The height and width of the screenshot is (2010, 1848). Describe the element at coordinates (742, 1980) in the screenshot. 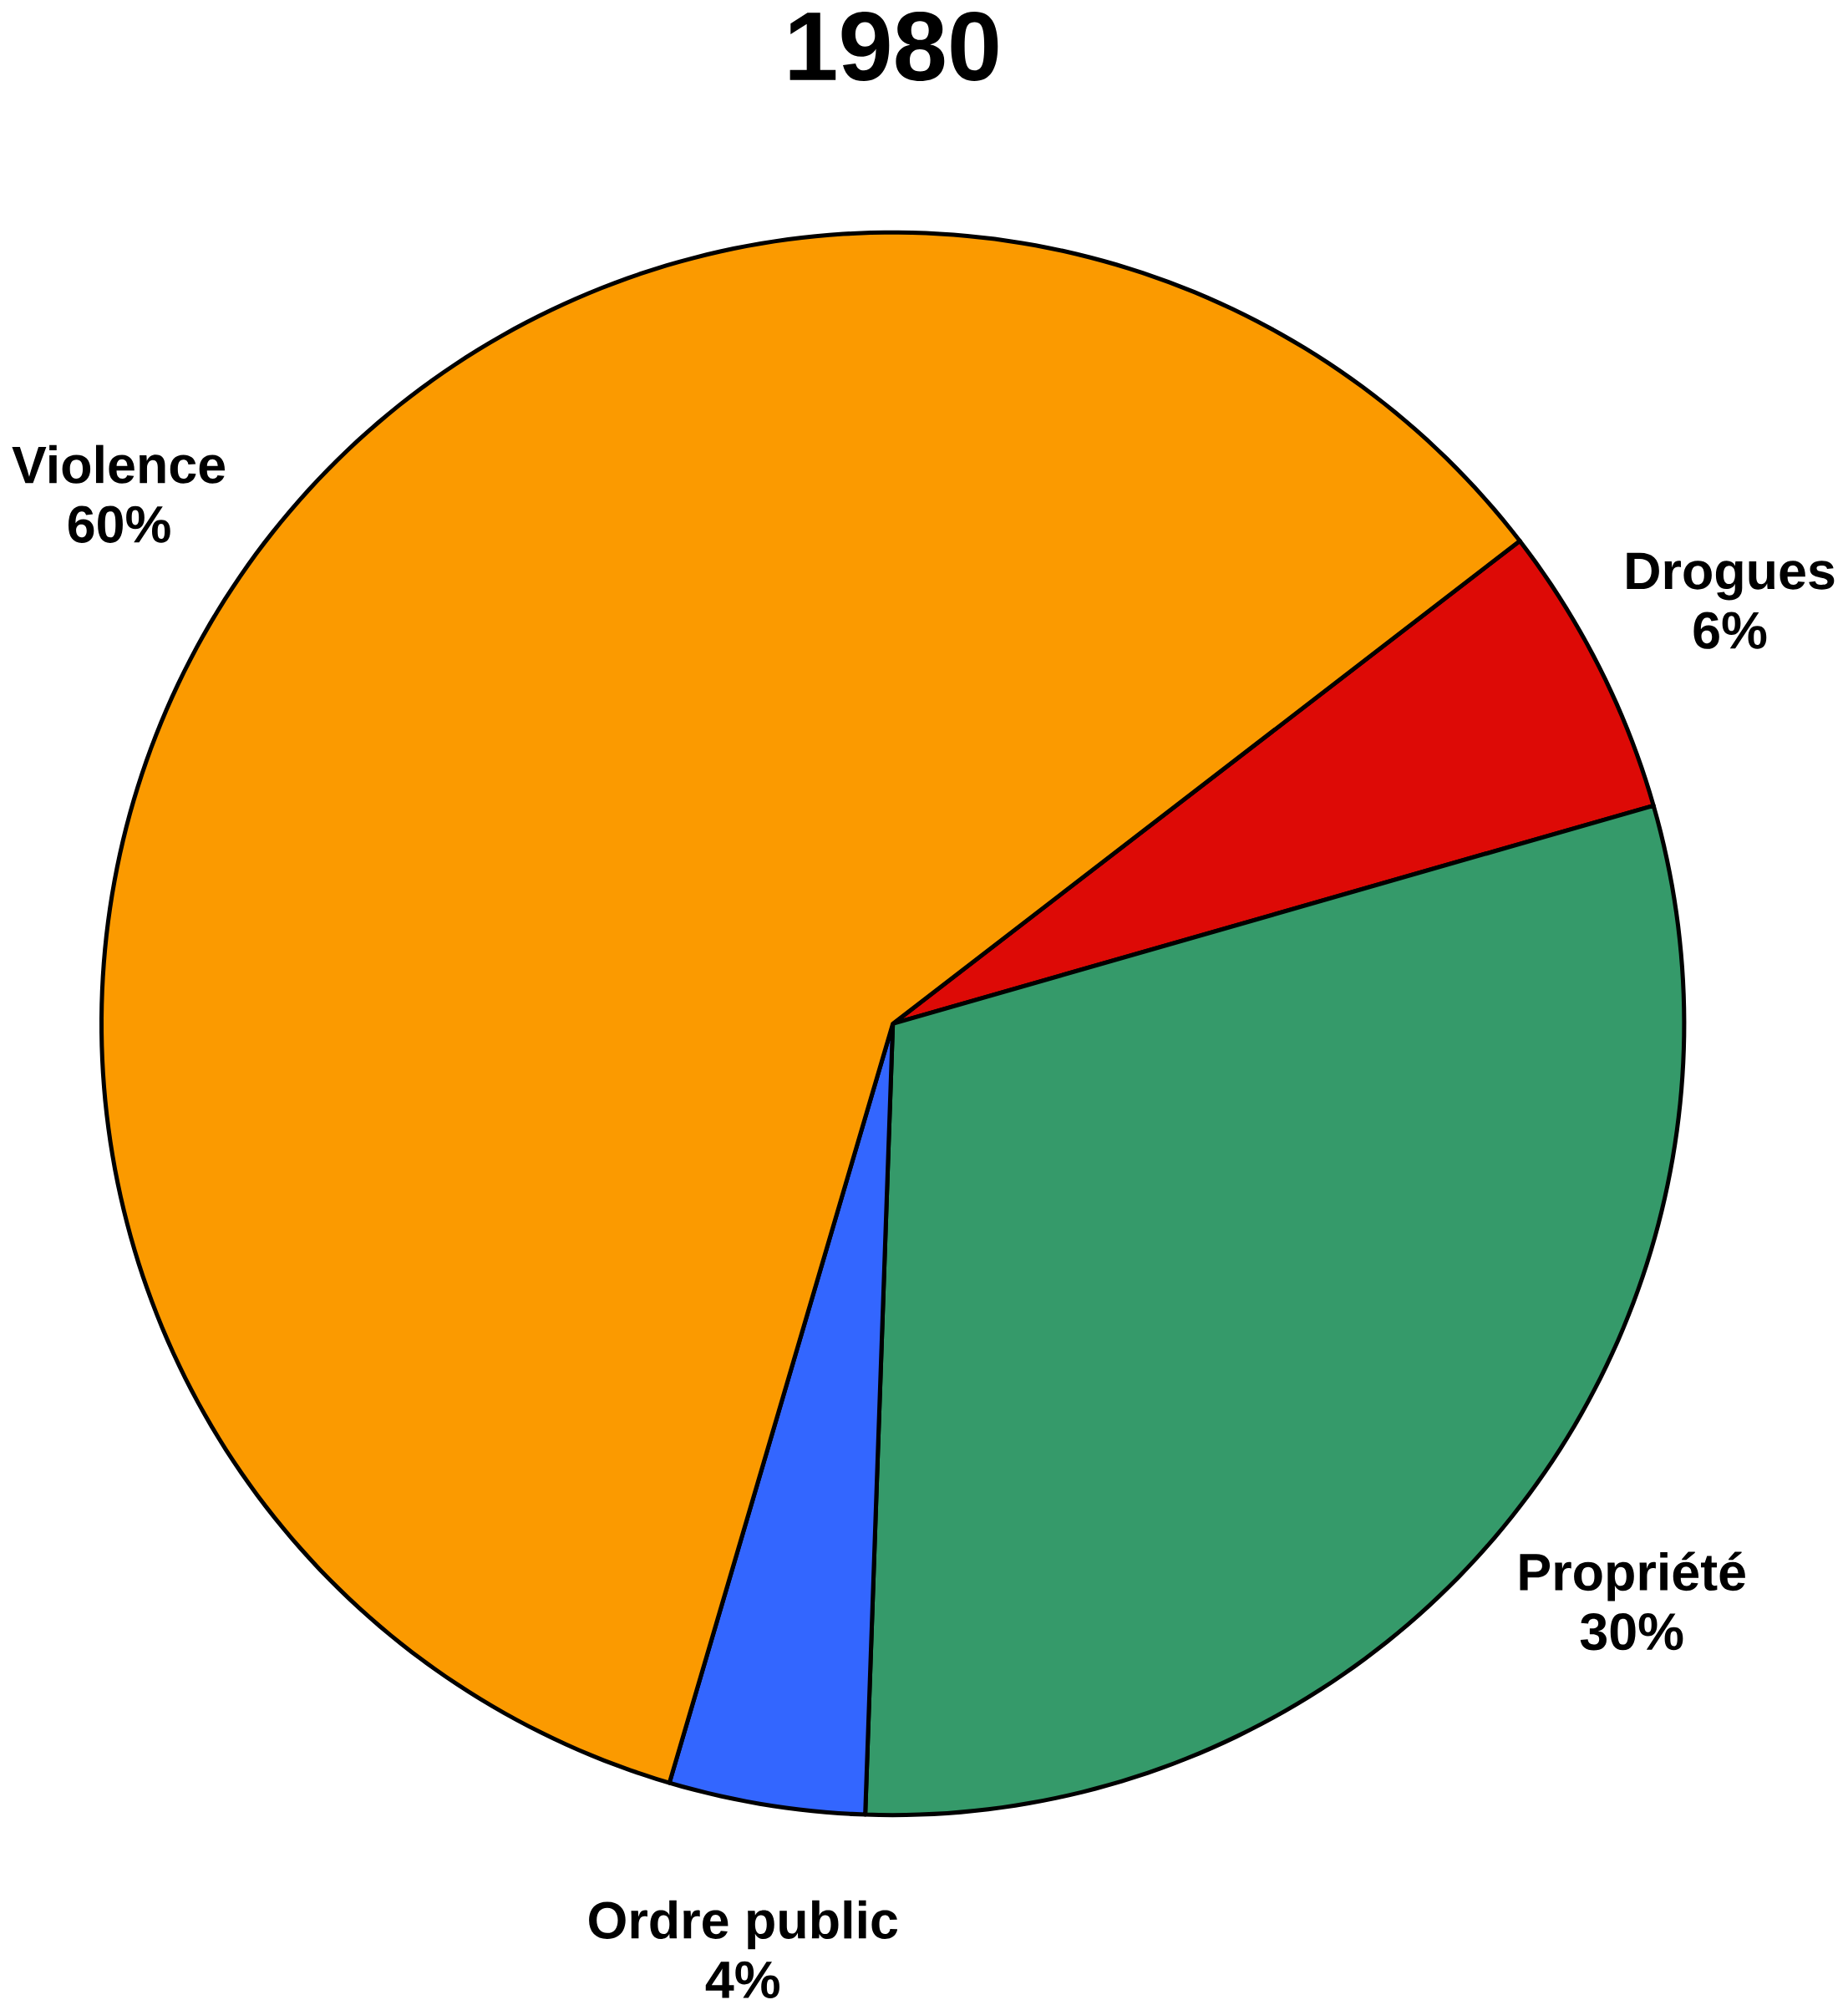

I see `data-label: 4%` at that location.